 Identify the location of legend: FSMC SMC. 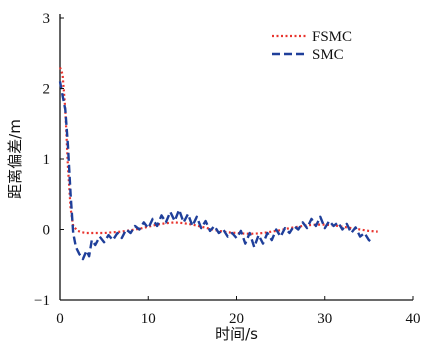
(312, 46).